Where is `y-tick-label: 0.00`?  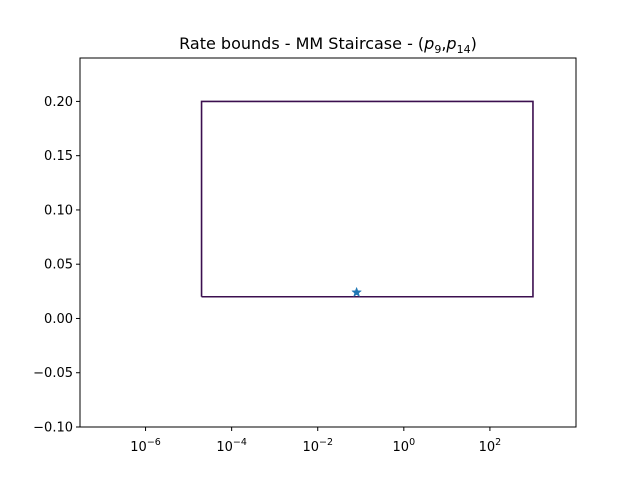 y-tick-label: 0.00 is located at coordinates (58, 319).